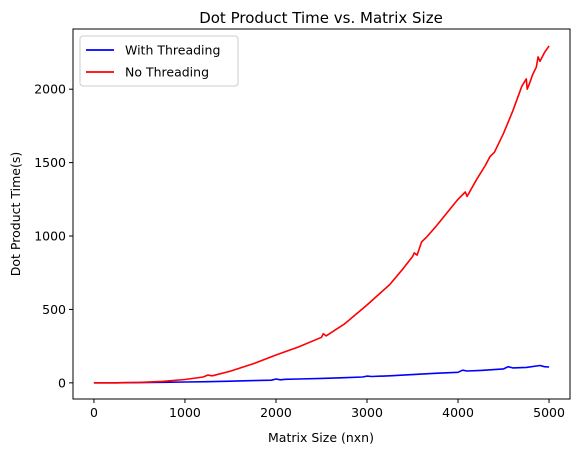 The image size is (580, 455). What do you see at coordinates (50, 236) in the screenshot?
I see `y-tick-label: 1000` at bounding box center [50, 236].